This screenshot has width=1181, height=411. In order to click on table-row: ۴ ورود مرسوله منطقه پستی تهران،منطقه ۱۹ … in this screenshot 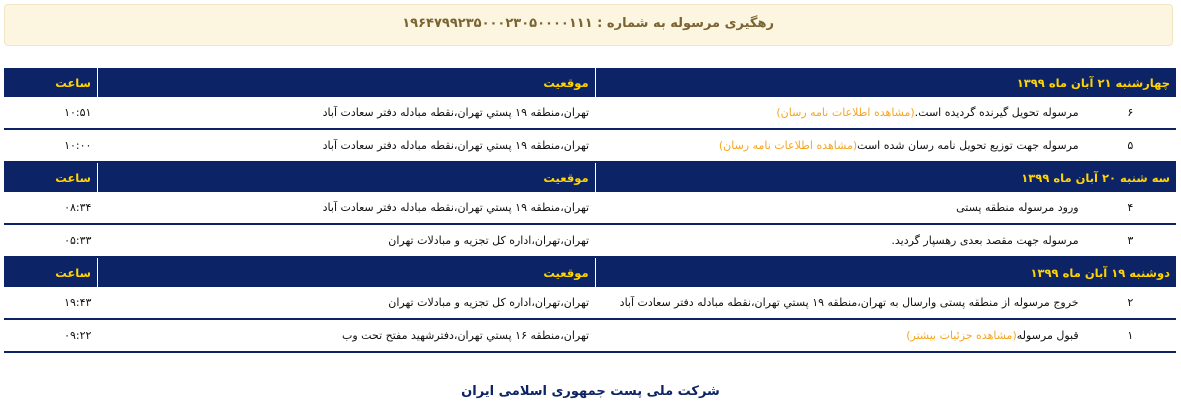, I will do `click(590, 208)`.